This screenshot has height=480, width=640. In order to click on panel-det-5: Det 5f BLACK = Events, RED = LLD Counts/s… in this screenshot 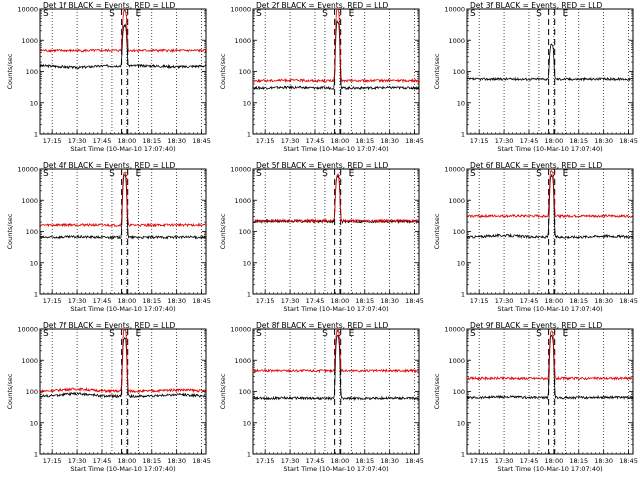, I will do `click(321, 237)`.